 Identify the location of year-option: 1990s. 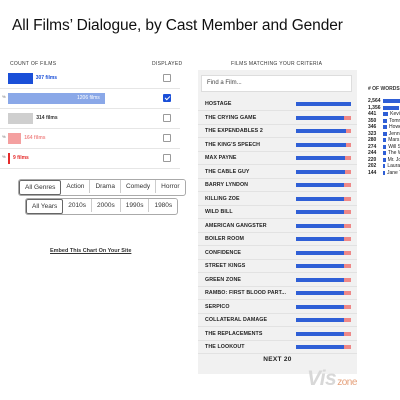
(135, 205).